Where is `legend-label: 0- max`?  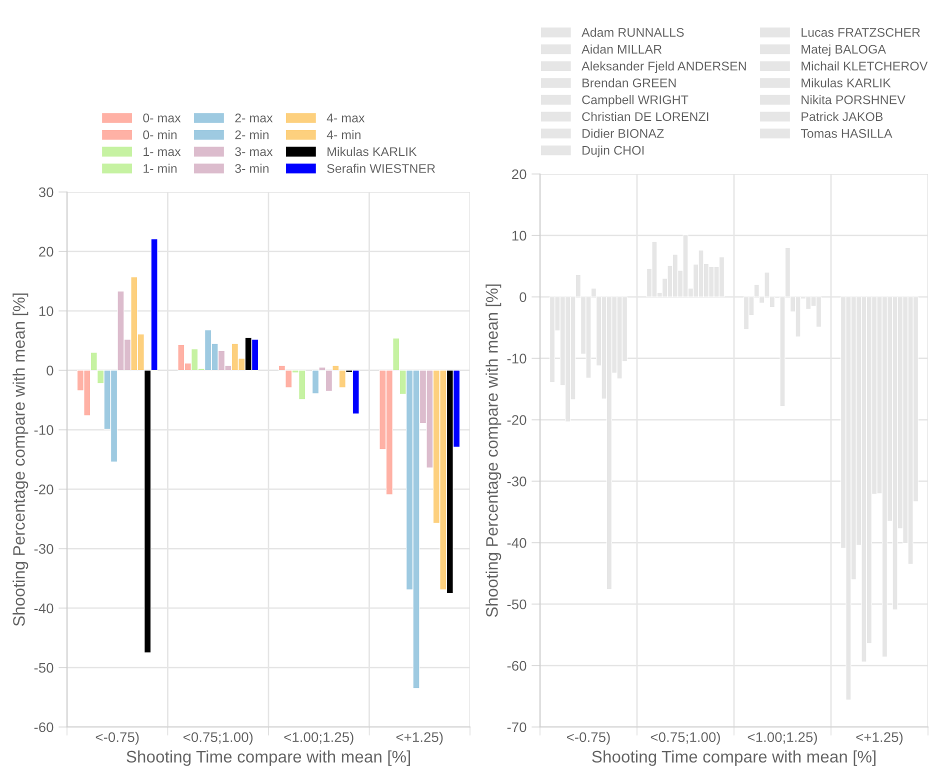 legend-label: 0- max is located at coordinates (162, 118).